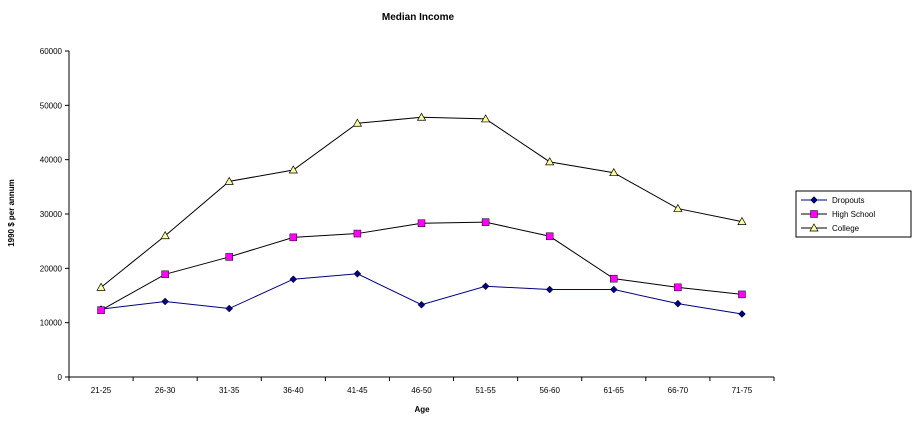  What do you see at coordinates (421, 390) in the screenshot?
I see `x-tick-label: 46-50` at bounding box center [421, 390].